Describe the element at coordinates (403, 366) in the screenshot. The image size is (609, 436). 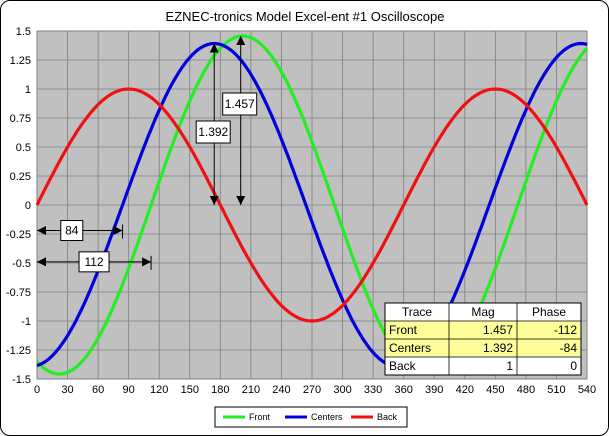
I see `table-cell: Back` at that location.